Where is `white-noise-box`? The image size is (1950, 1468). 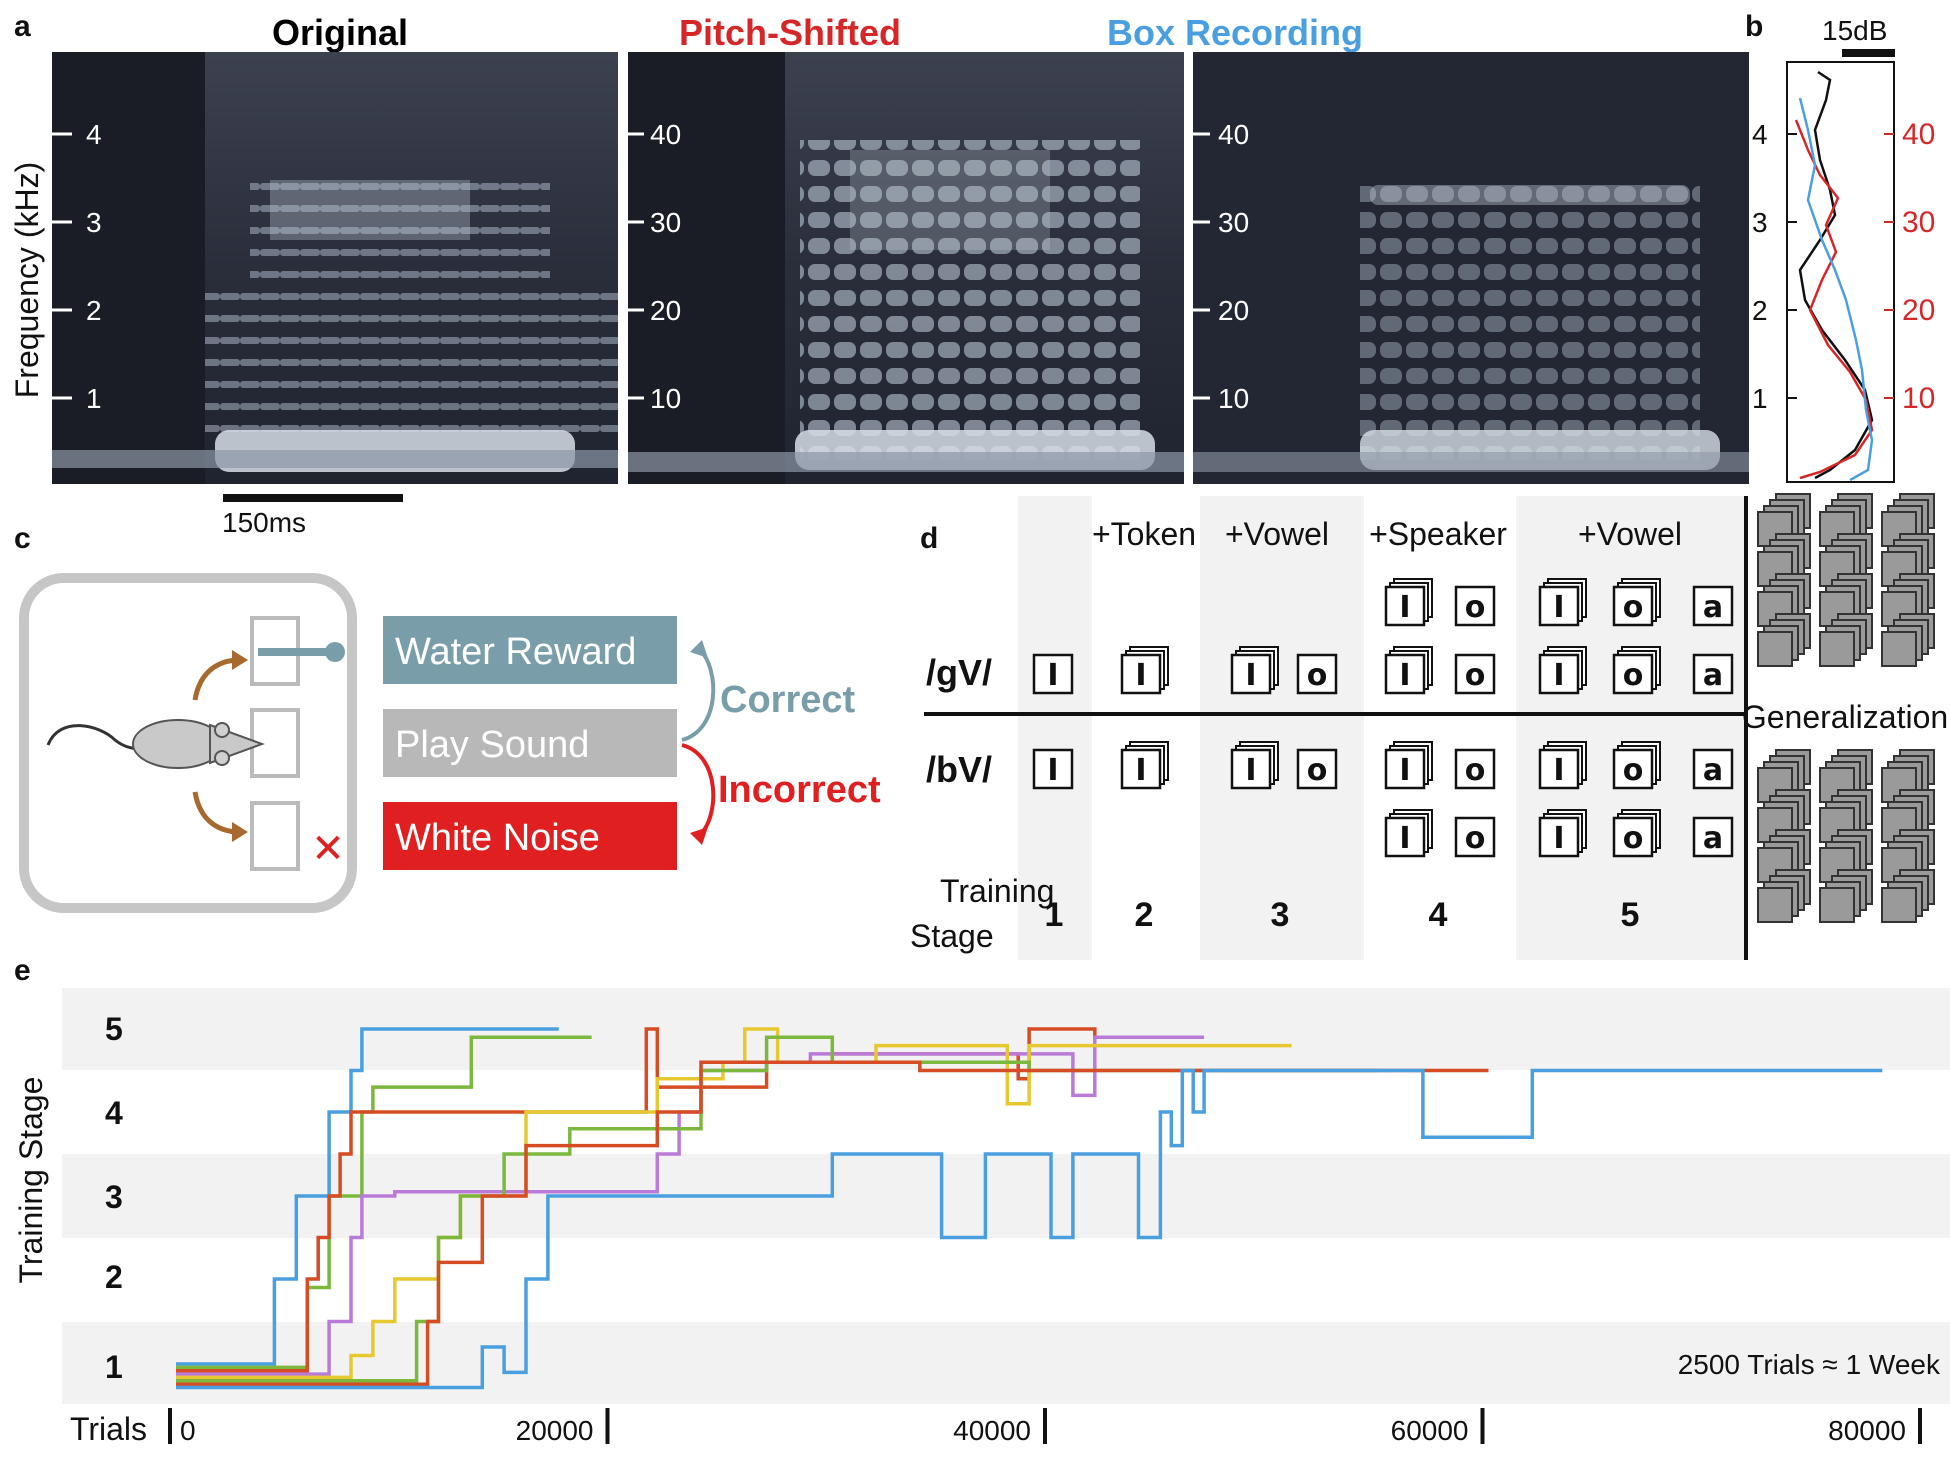 white-noise-box is located at coordinates (530, 836).